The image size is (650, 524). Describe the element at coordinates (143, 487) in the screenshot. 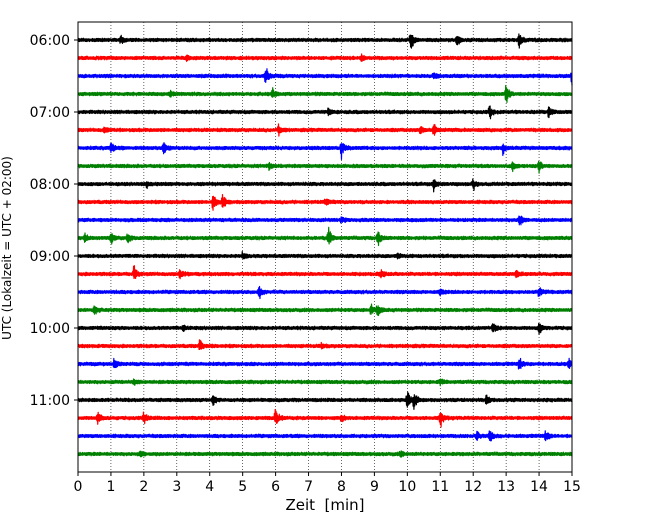

I see `x-tick-label: 2` at that location.